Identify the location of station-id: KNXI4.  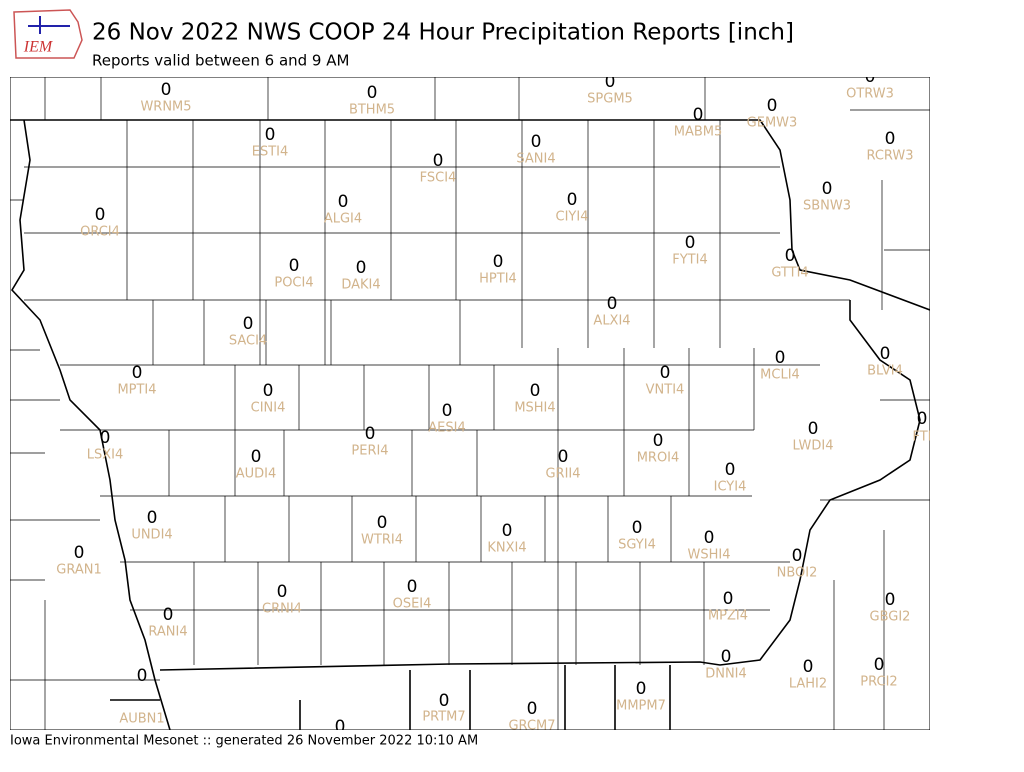
(506, 548).